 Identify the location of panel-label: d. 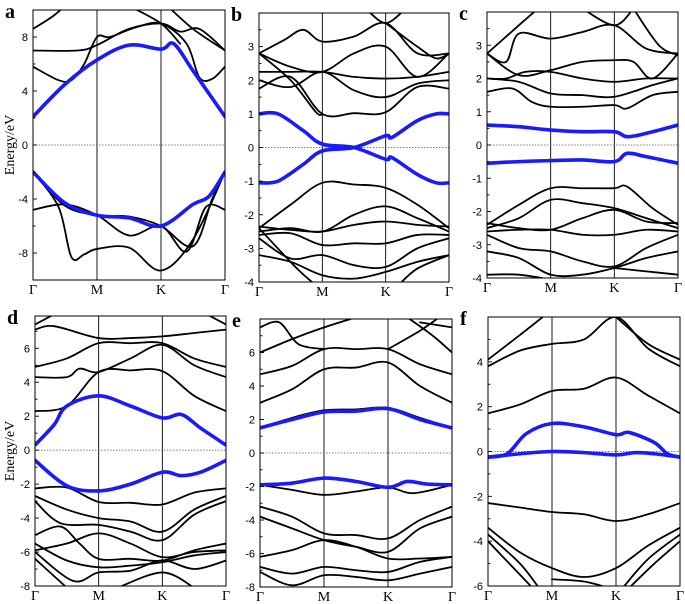
(12, 318).